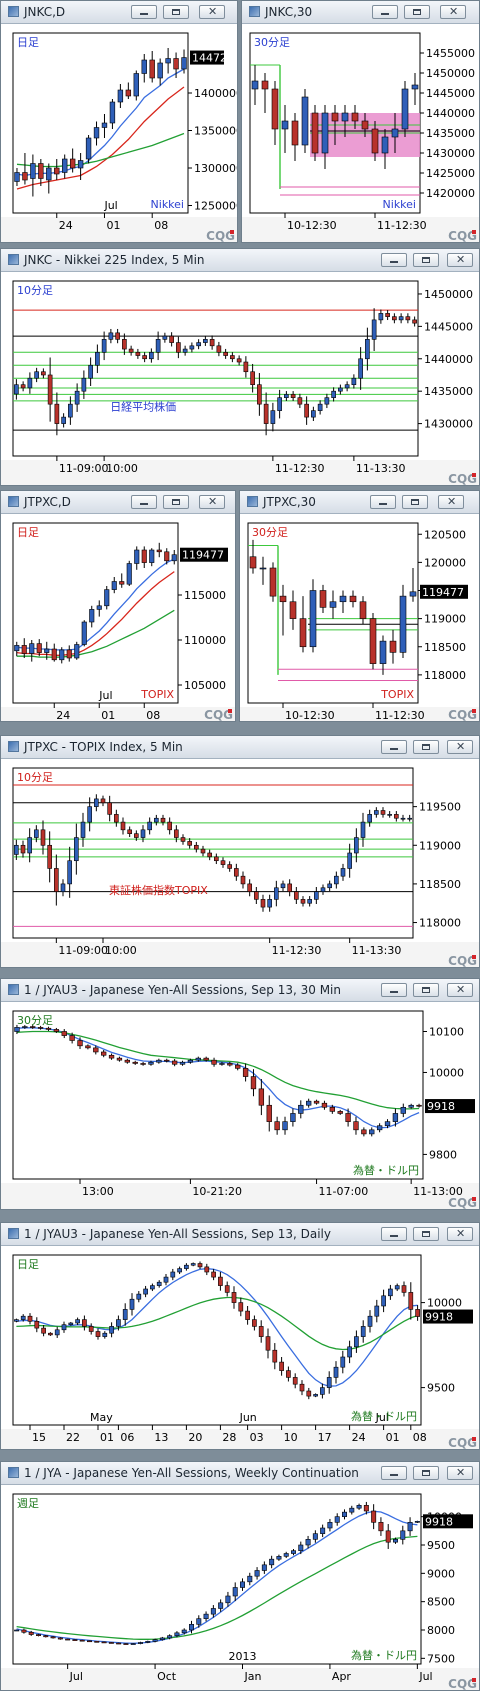 The height and width of the screenshot is (1691, 480). I want to click on last-price-box, so click(444, 591).